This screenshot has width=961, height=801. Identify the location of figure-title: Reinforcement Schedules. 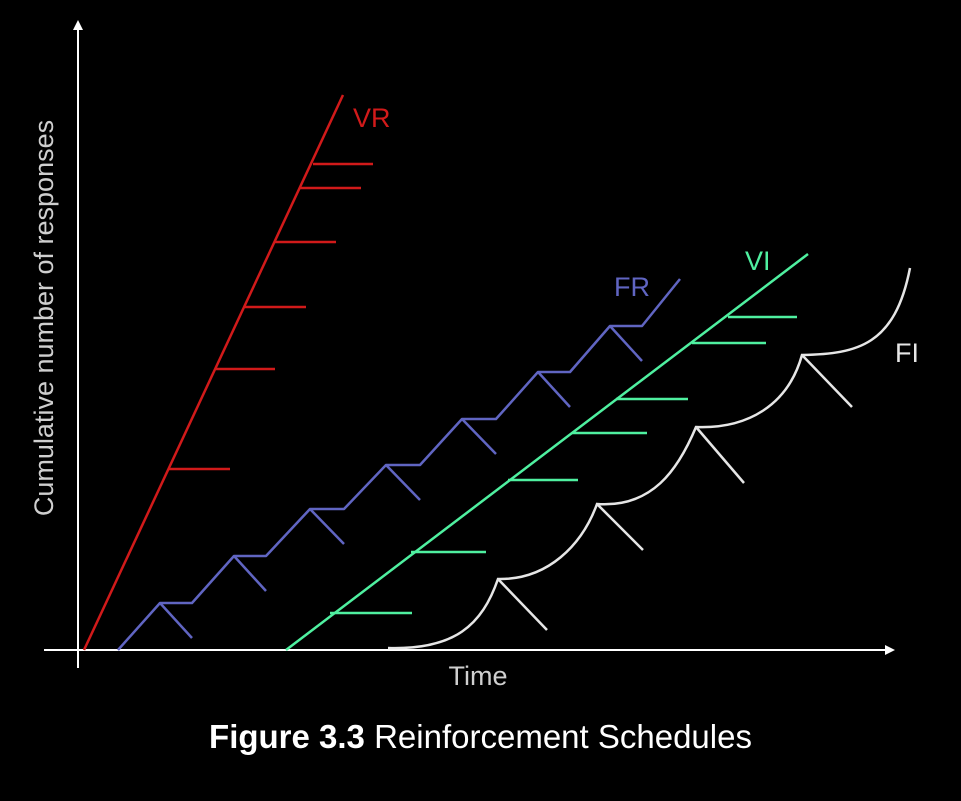
(563, 736).